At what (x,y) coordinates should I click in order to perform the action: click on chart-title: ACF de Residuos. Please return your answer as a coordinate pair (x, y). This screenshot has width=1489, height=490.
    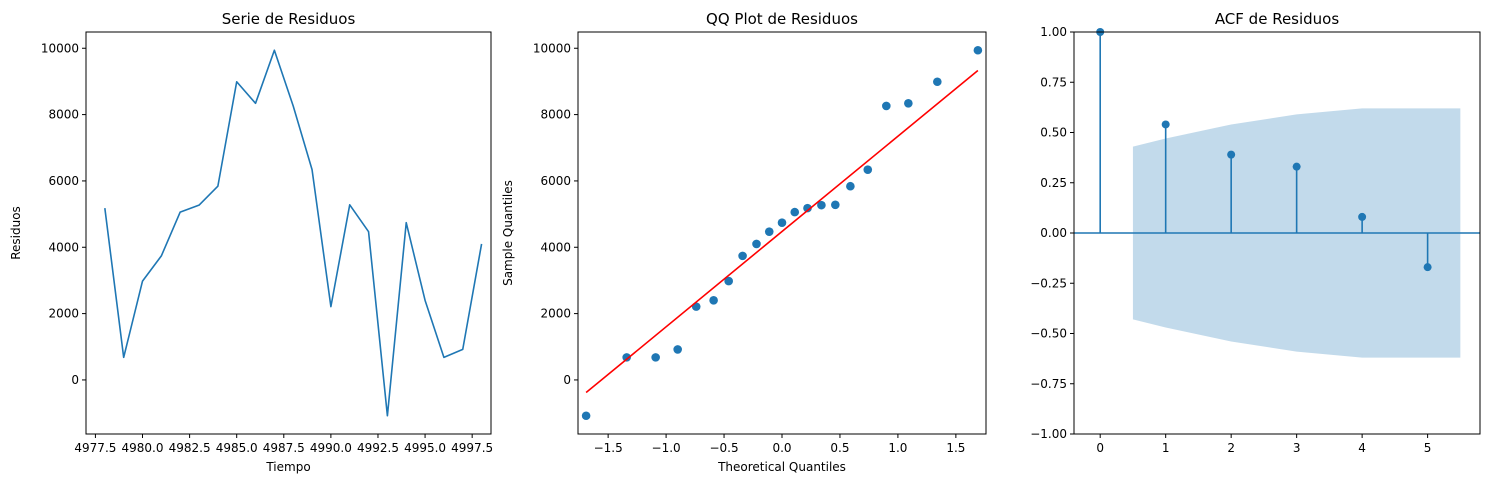
    Looking at the image, I should click on (1277, 19).